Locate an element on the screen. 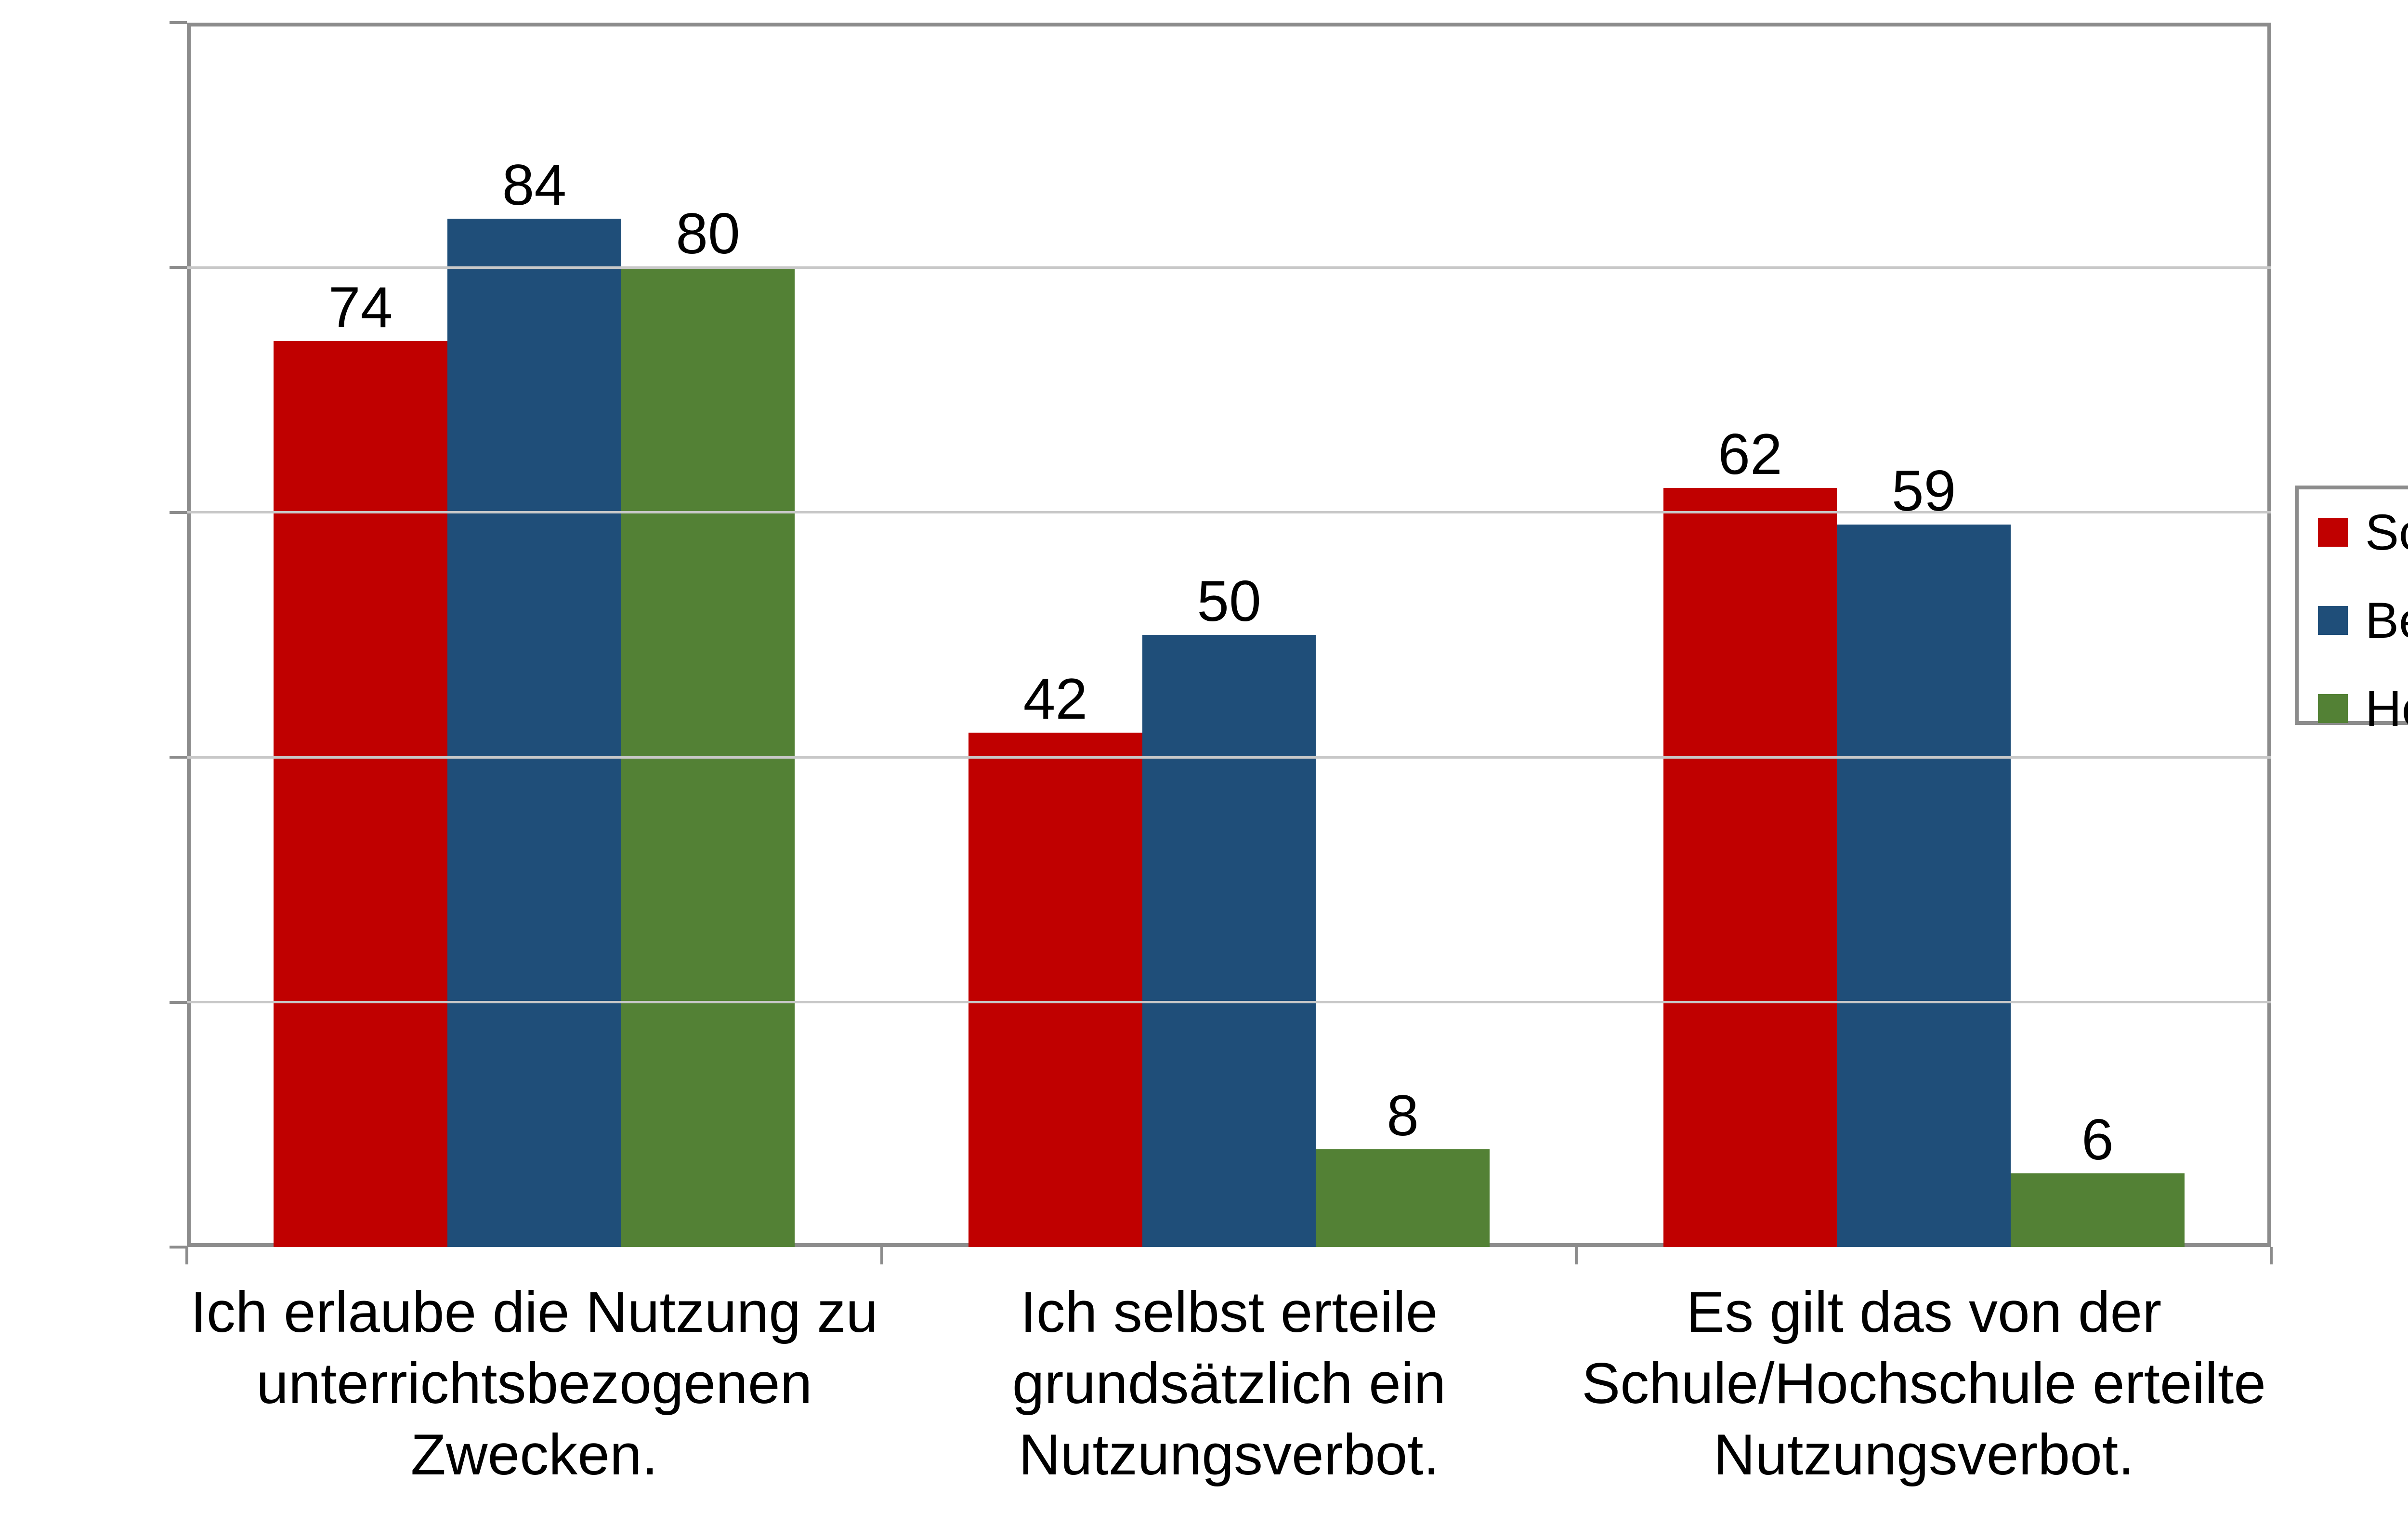 The height and width of the screenshot is (1538, 2408). bar-schule-cat3 is located at coordinates (1750, 867).